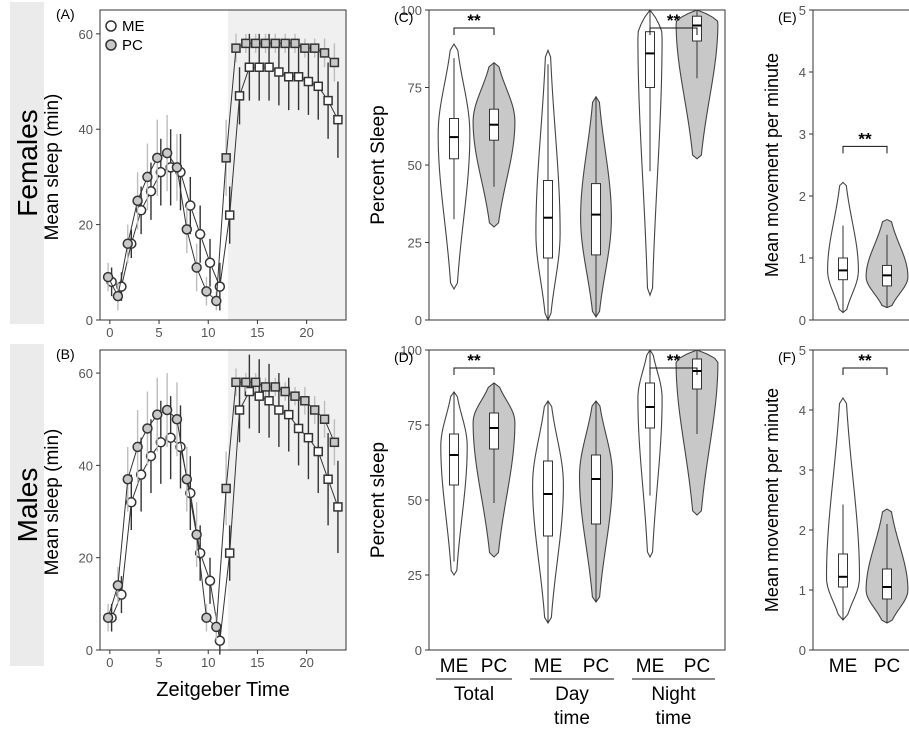 This screenshot has width=909, height=729. Describe the element at coordinates (222, 690) in the screenshot. I see `chart-b-xlabel: Zeitgeber Time` at that location.